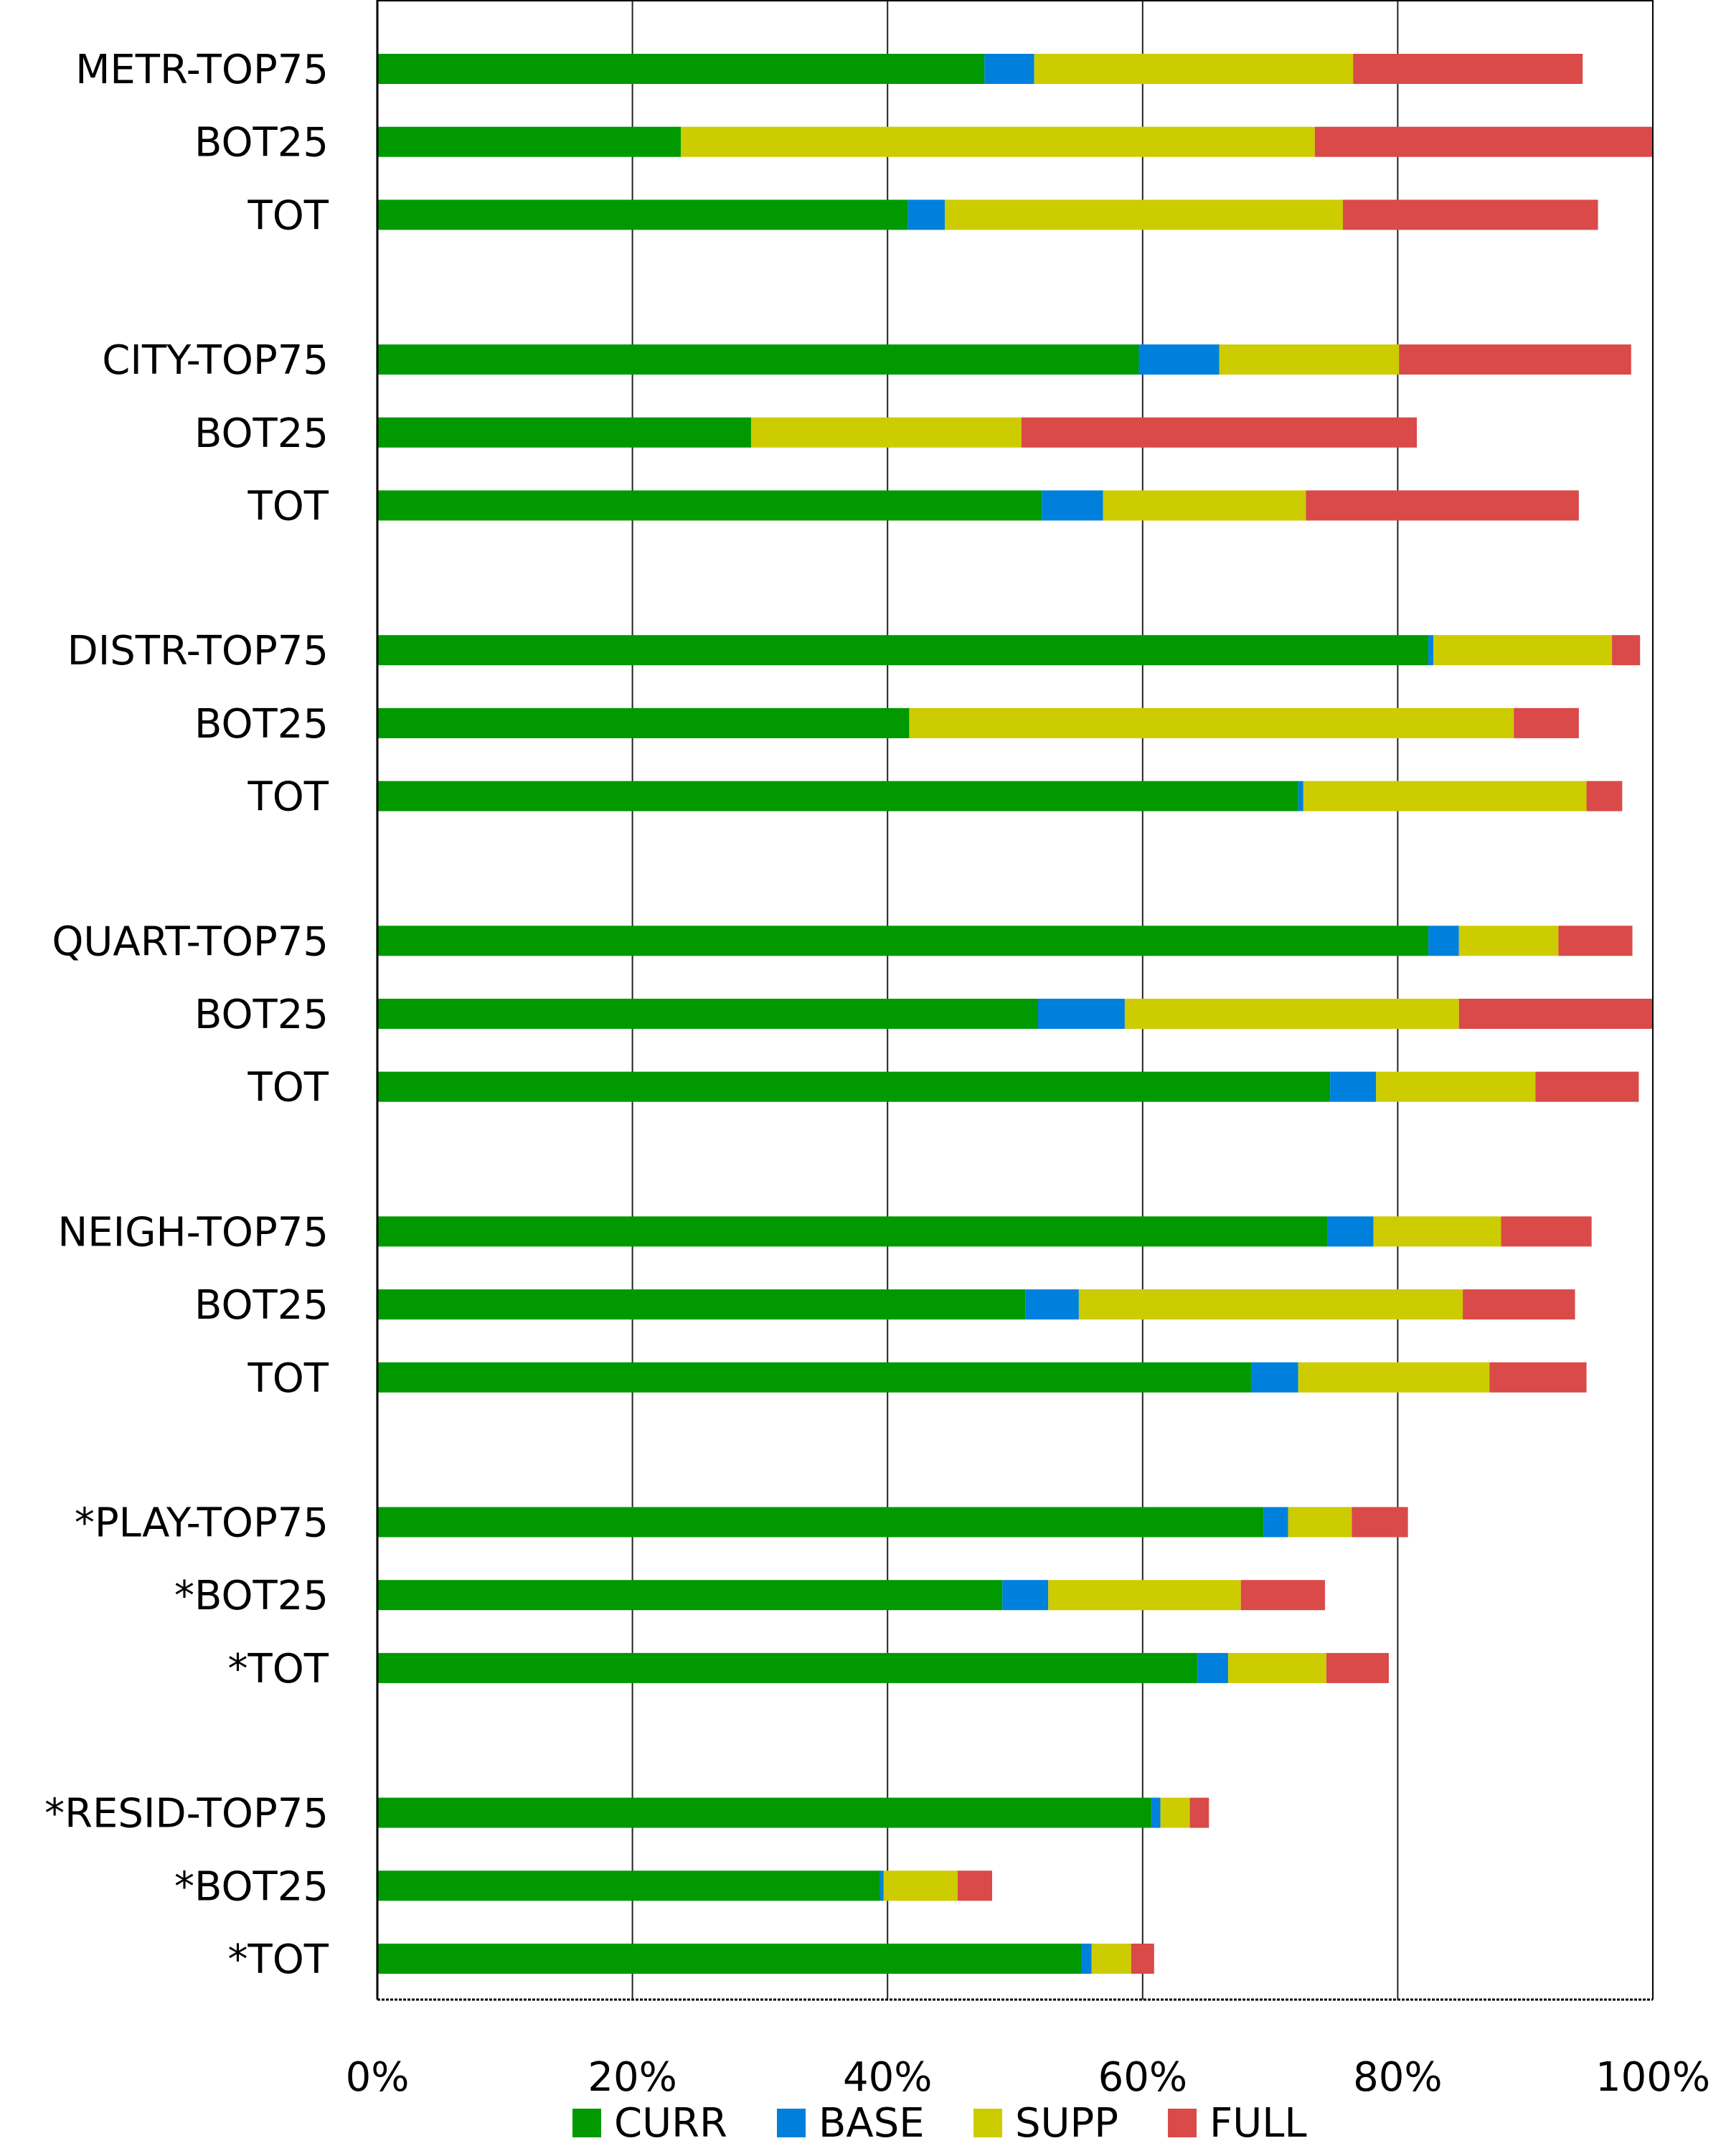 The image size is (1726, 2156). What do you see at coordinates (670, 2123) in the screenshot?
I see `legend-label-curr: CURR` at bounding box center [670, 2123].